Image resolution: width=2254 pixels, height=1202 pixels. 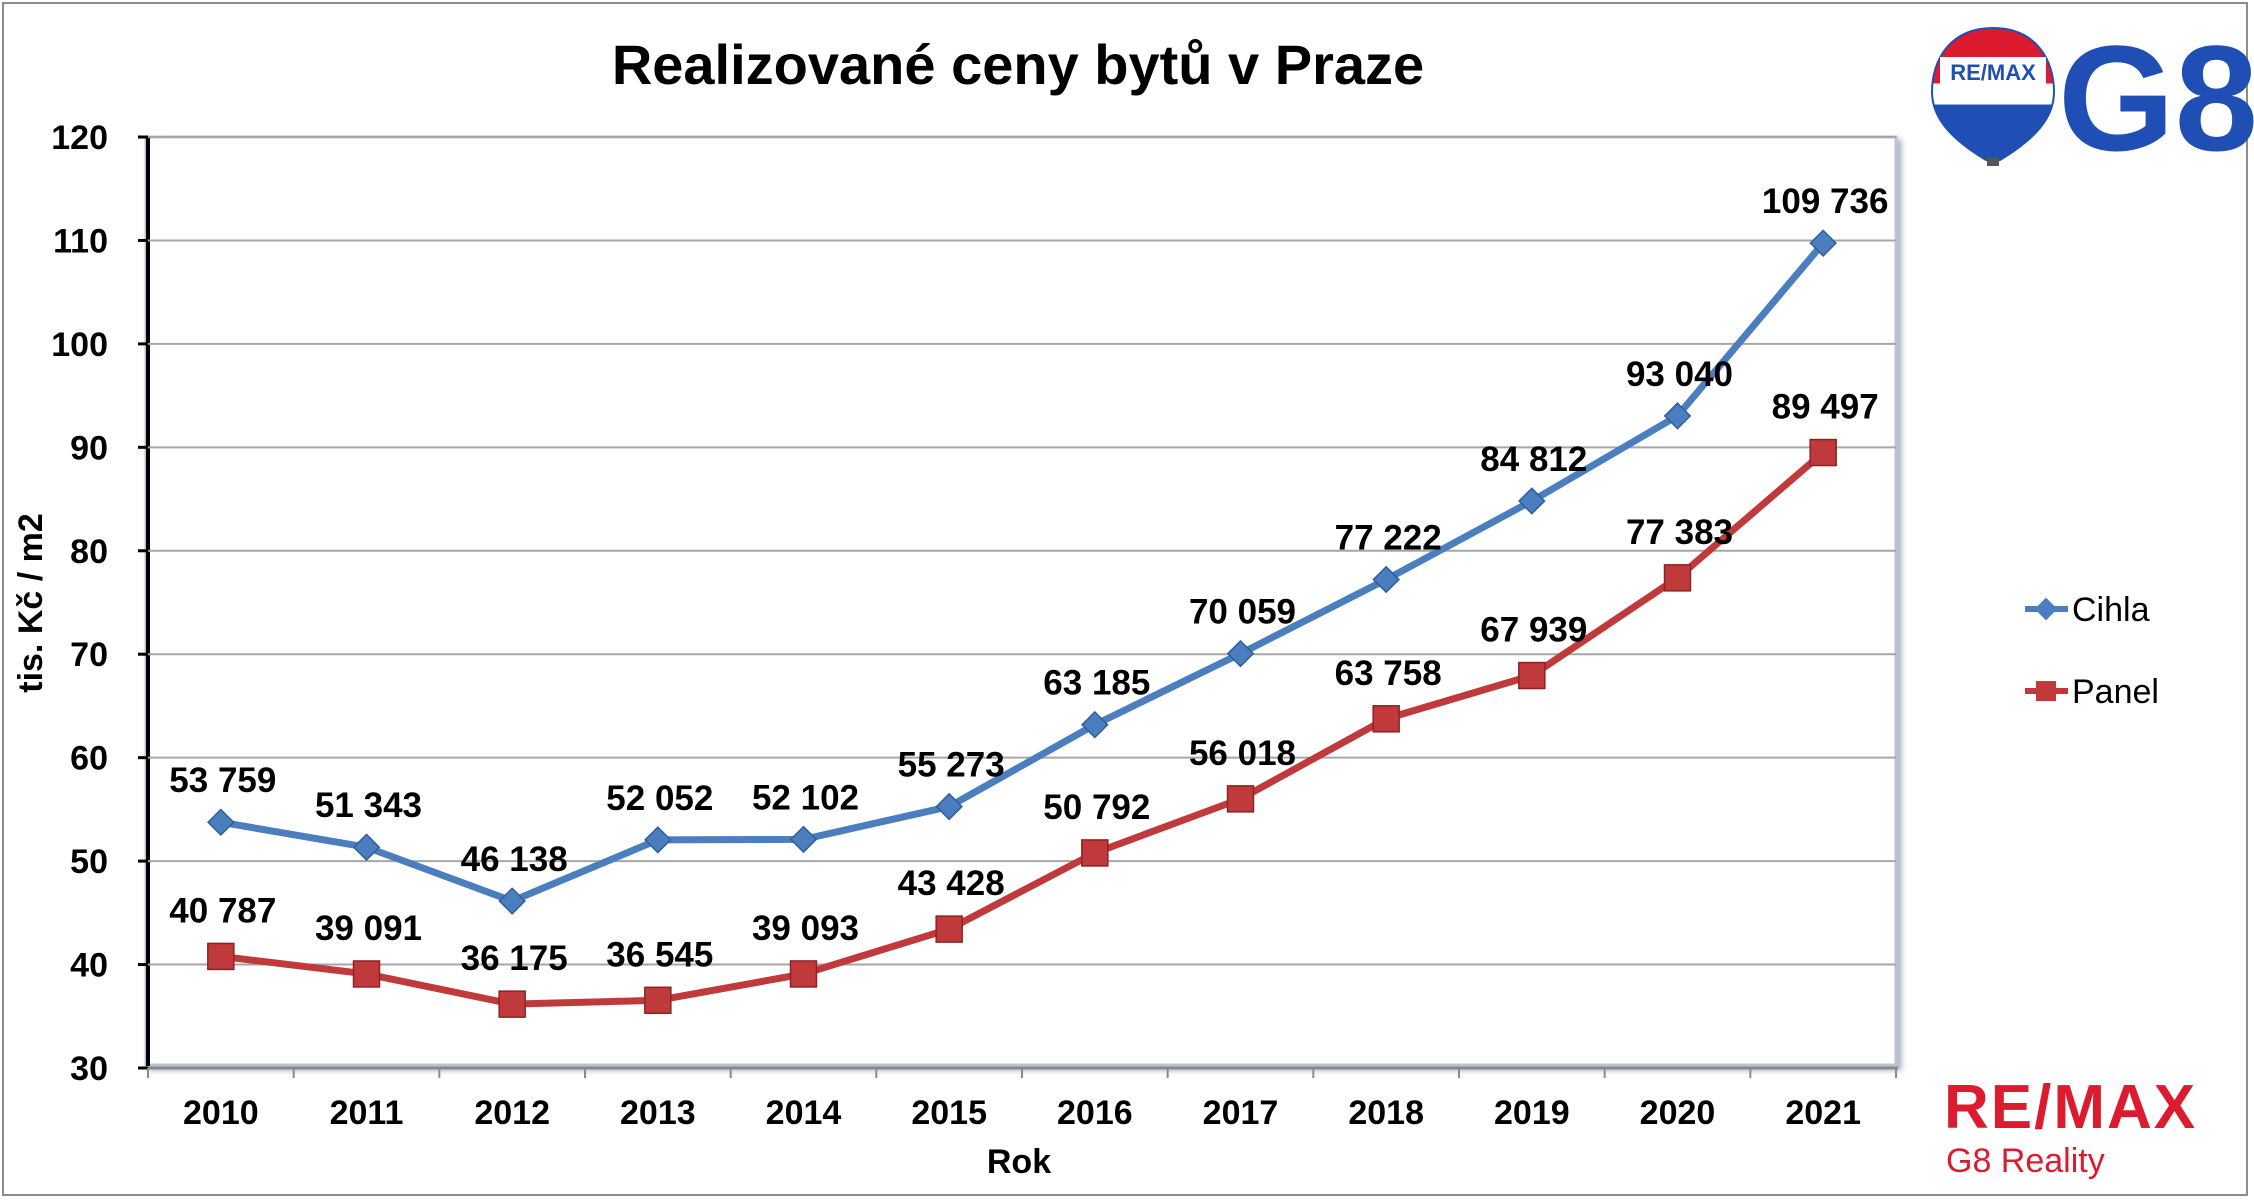 I want to click on x-tick-label: 2014, so click(x=804, y=1113).